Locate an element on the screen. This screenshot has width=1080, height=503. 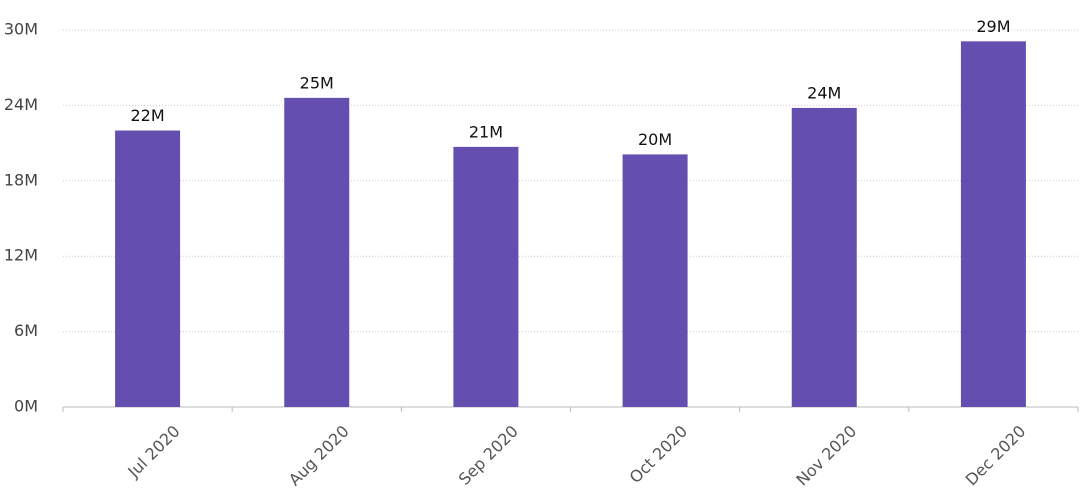
x-tick-label: Nov 2020 is located at coordinates (826, 456).